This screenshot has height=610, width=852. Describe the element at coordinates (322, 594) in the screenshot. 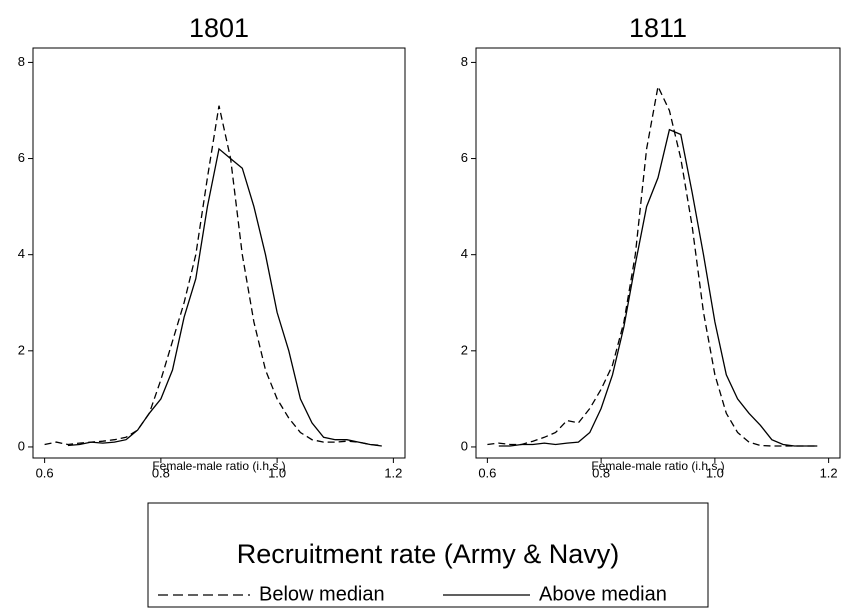

I see `legend-label: Below median` at that location.